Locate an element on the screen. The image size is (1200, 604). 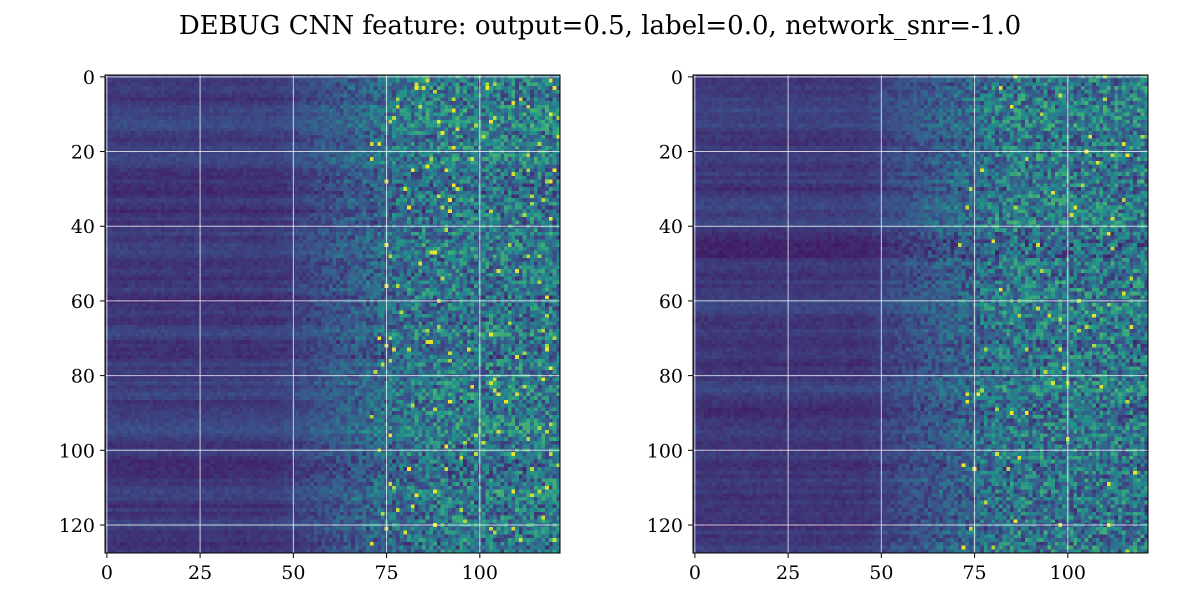
y-ticks-left: 0 20 40 60 80 100 120 is located at coordinates (82, 302).